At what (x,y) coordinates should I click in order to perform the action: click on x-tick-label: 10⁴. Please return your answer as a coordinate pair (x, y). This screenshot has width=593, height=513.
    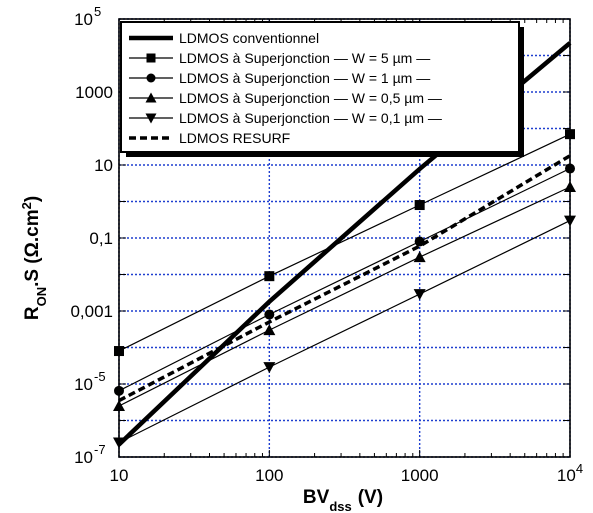
    Looking at the image, I should click on (570, 473).